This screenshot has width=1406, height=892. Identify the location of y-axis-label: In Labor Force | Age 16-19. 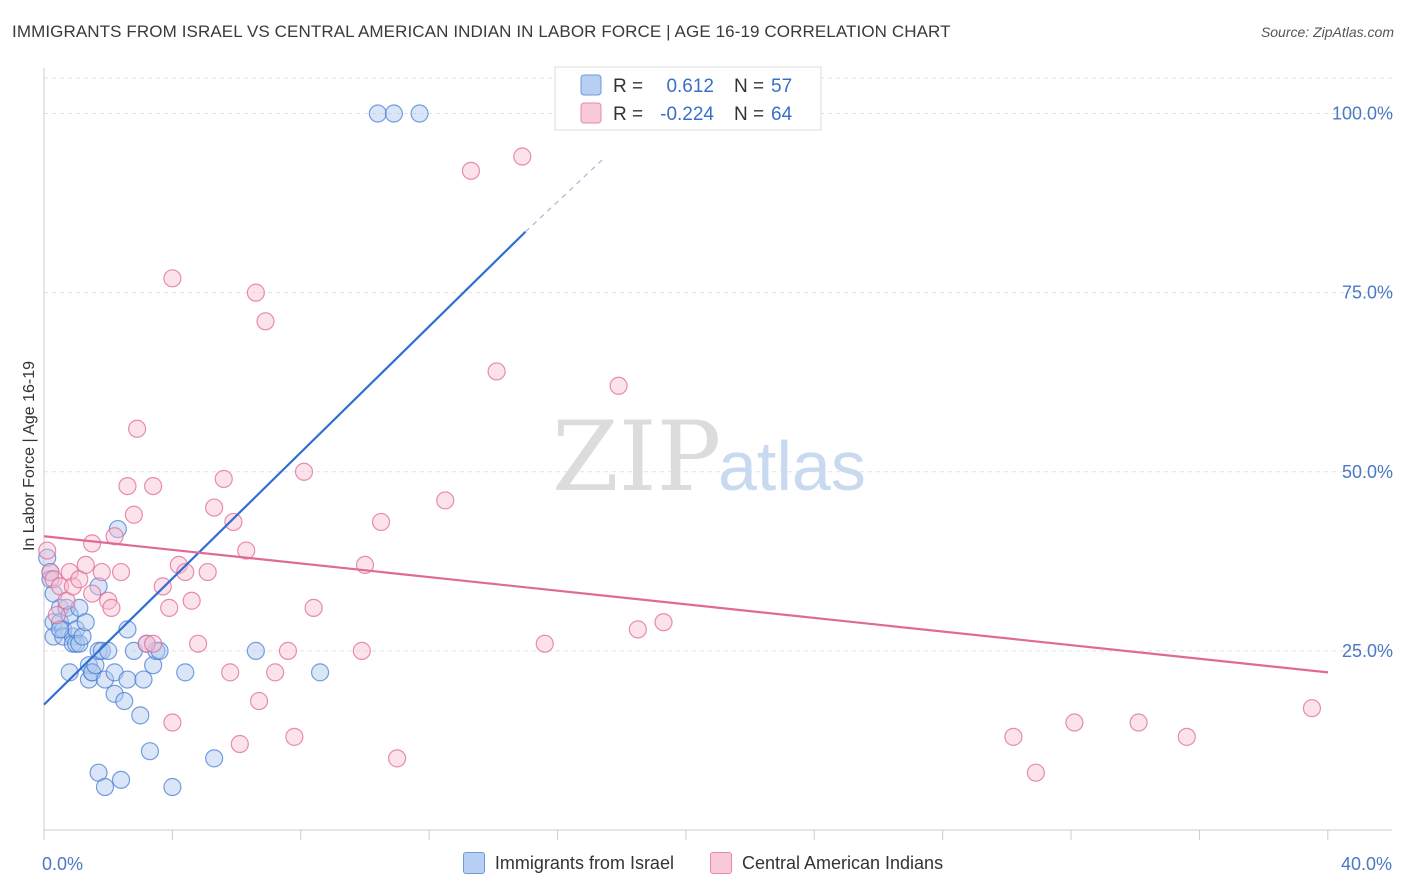
(29, 456).